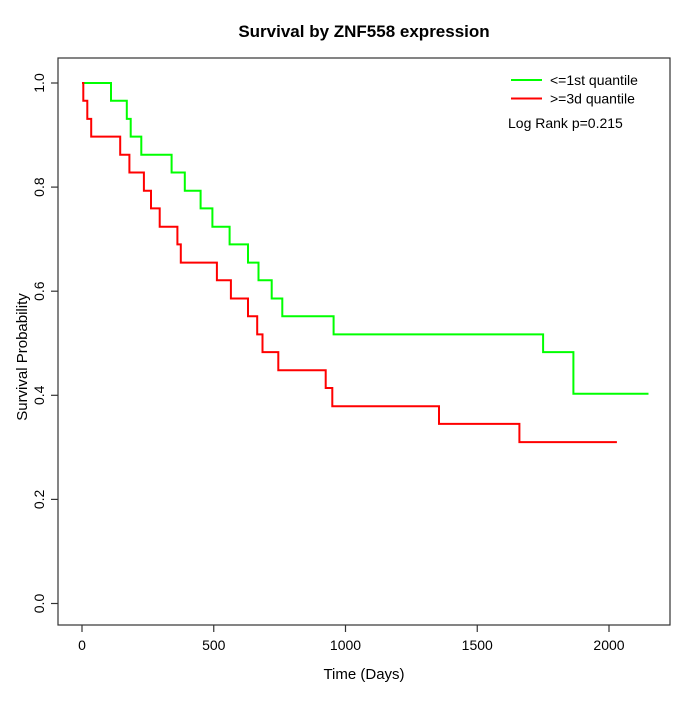 This screenshot has width=700, height=705. I want to click on y-tick-label: 1.0, so click(39, 83).